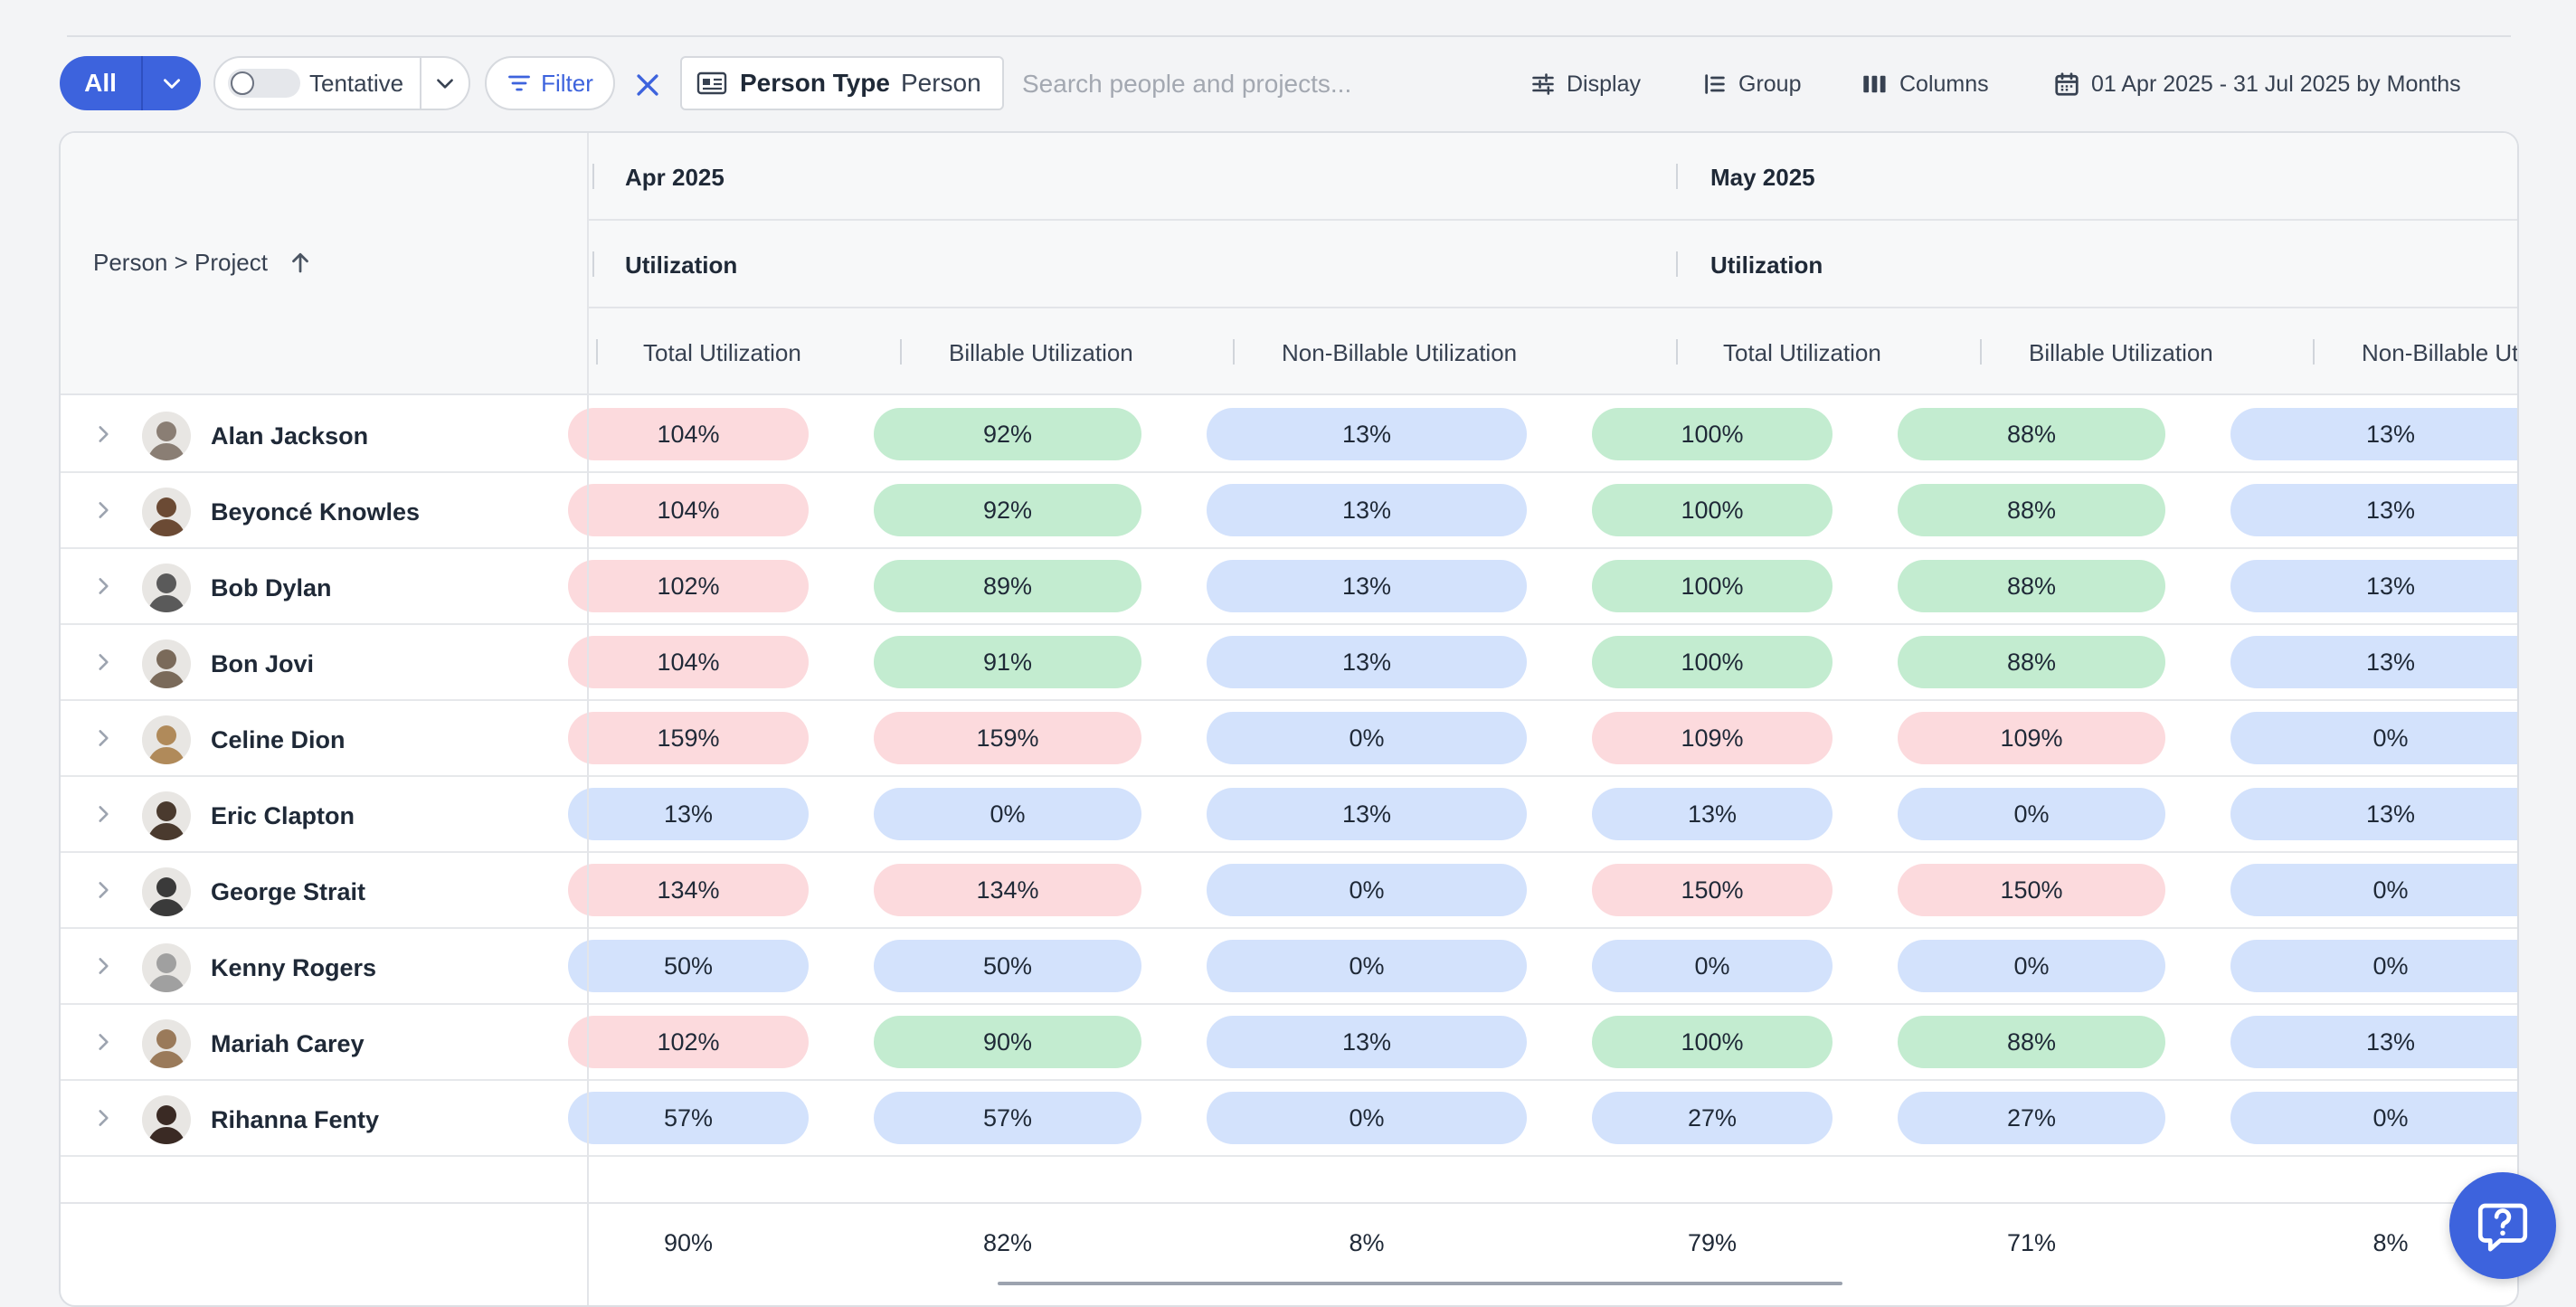  I want to click on person-name: Celine Dion, so click(279, 739).